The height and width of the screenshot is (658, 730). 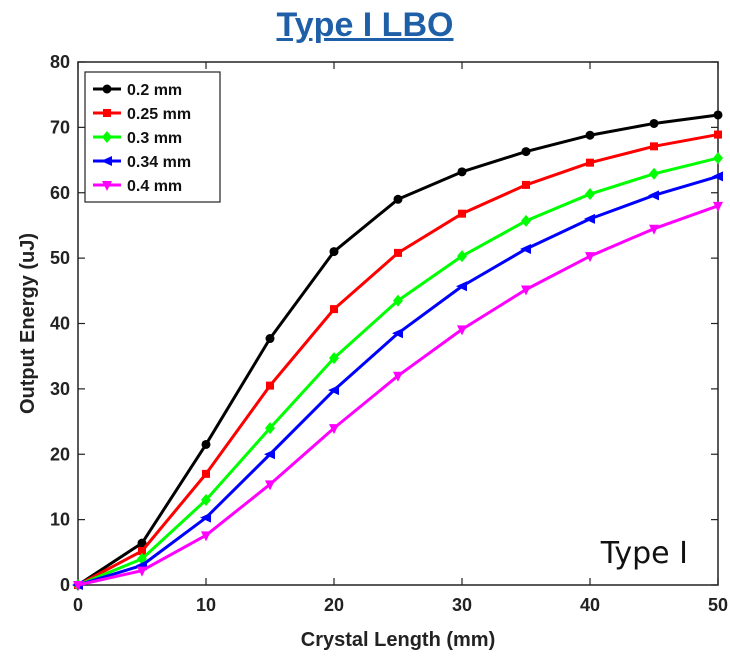 I want to click on x-axis-label: Crystal Length (mm), so click(x=398, y=640).